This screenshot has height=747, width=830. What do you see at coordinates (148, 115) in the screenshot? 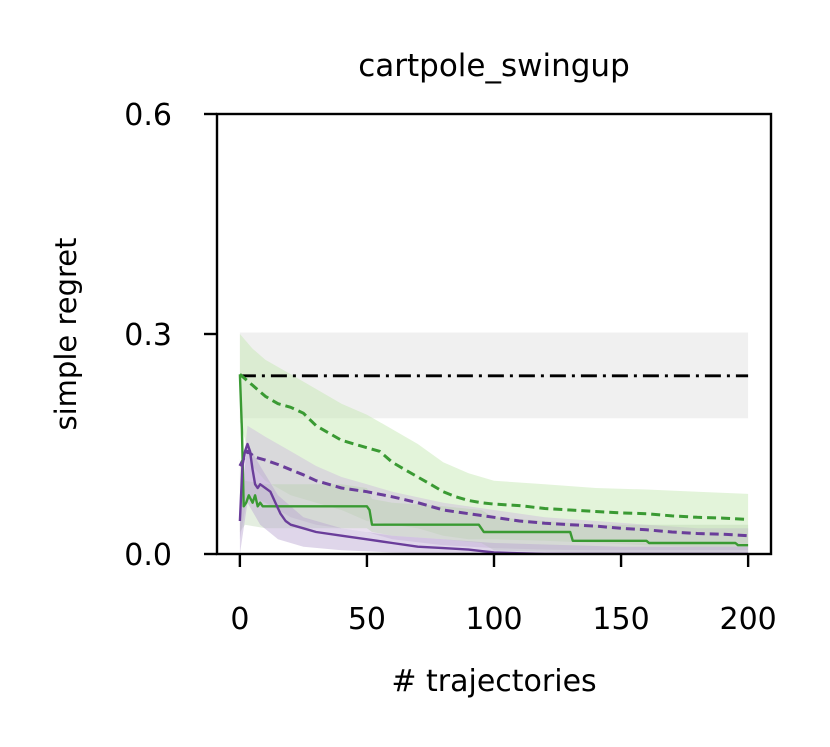
I see `y-tick-label: 0.6` at bounding box center [148, 115].